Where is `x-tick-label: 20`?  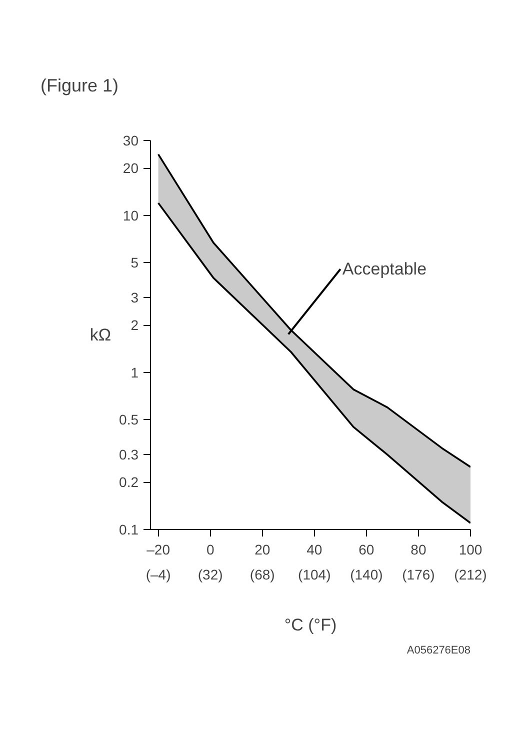 x-tick-label: 20 is located at coordinates (262, 550).